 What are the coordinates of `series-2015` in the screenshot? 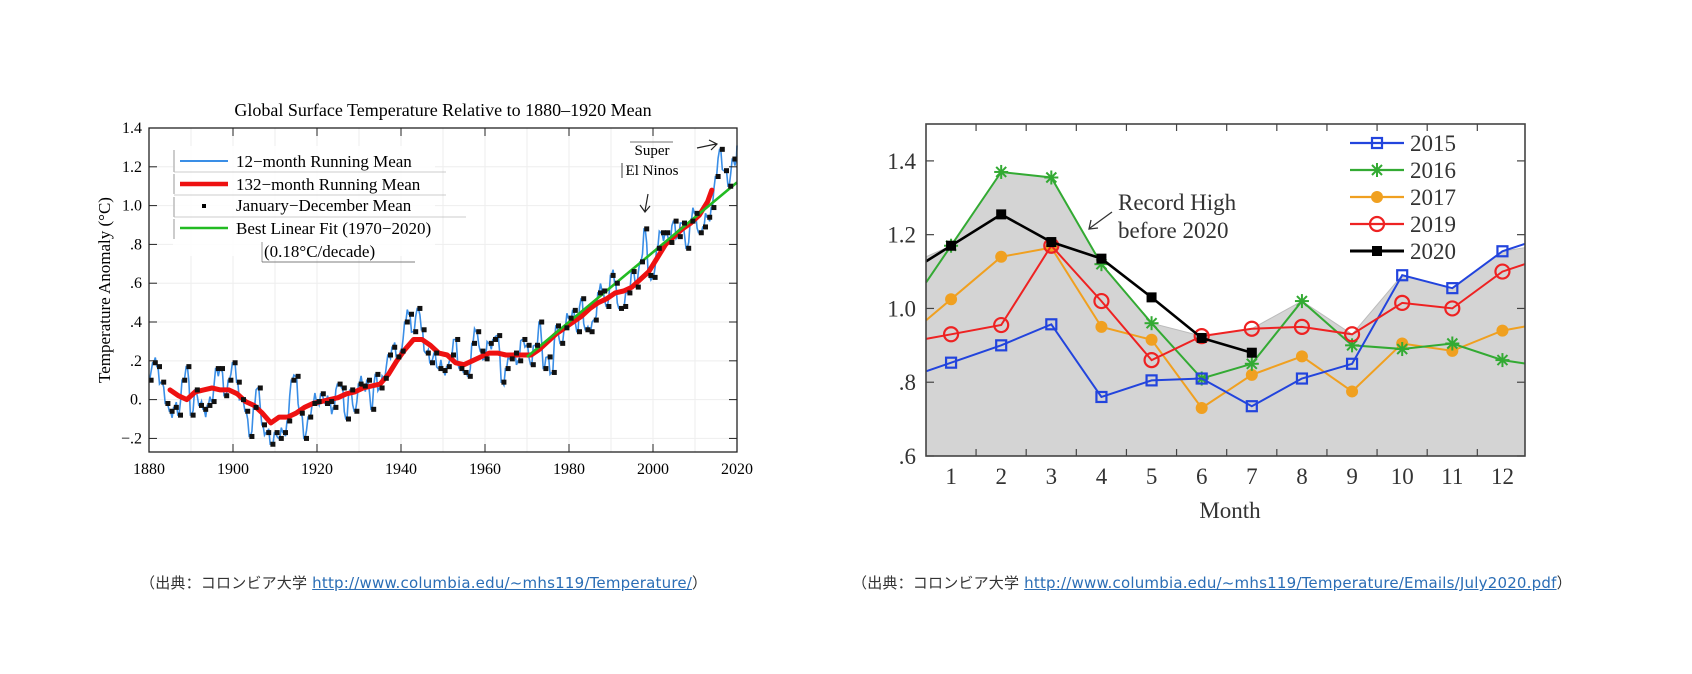 It's located at (1225, 327).